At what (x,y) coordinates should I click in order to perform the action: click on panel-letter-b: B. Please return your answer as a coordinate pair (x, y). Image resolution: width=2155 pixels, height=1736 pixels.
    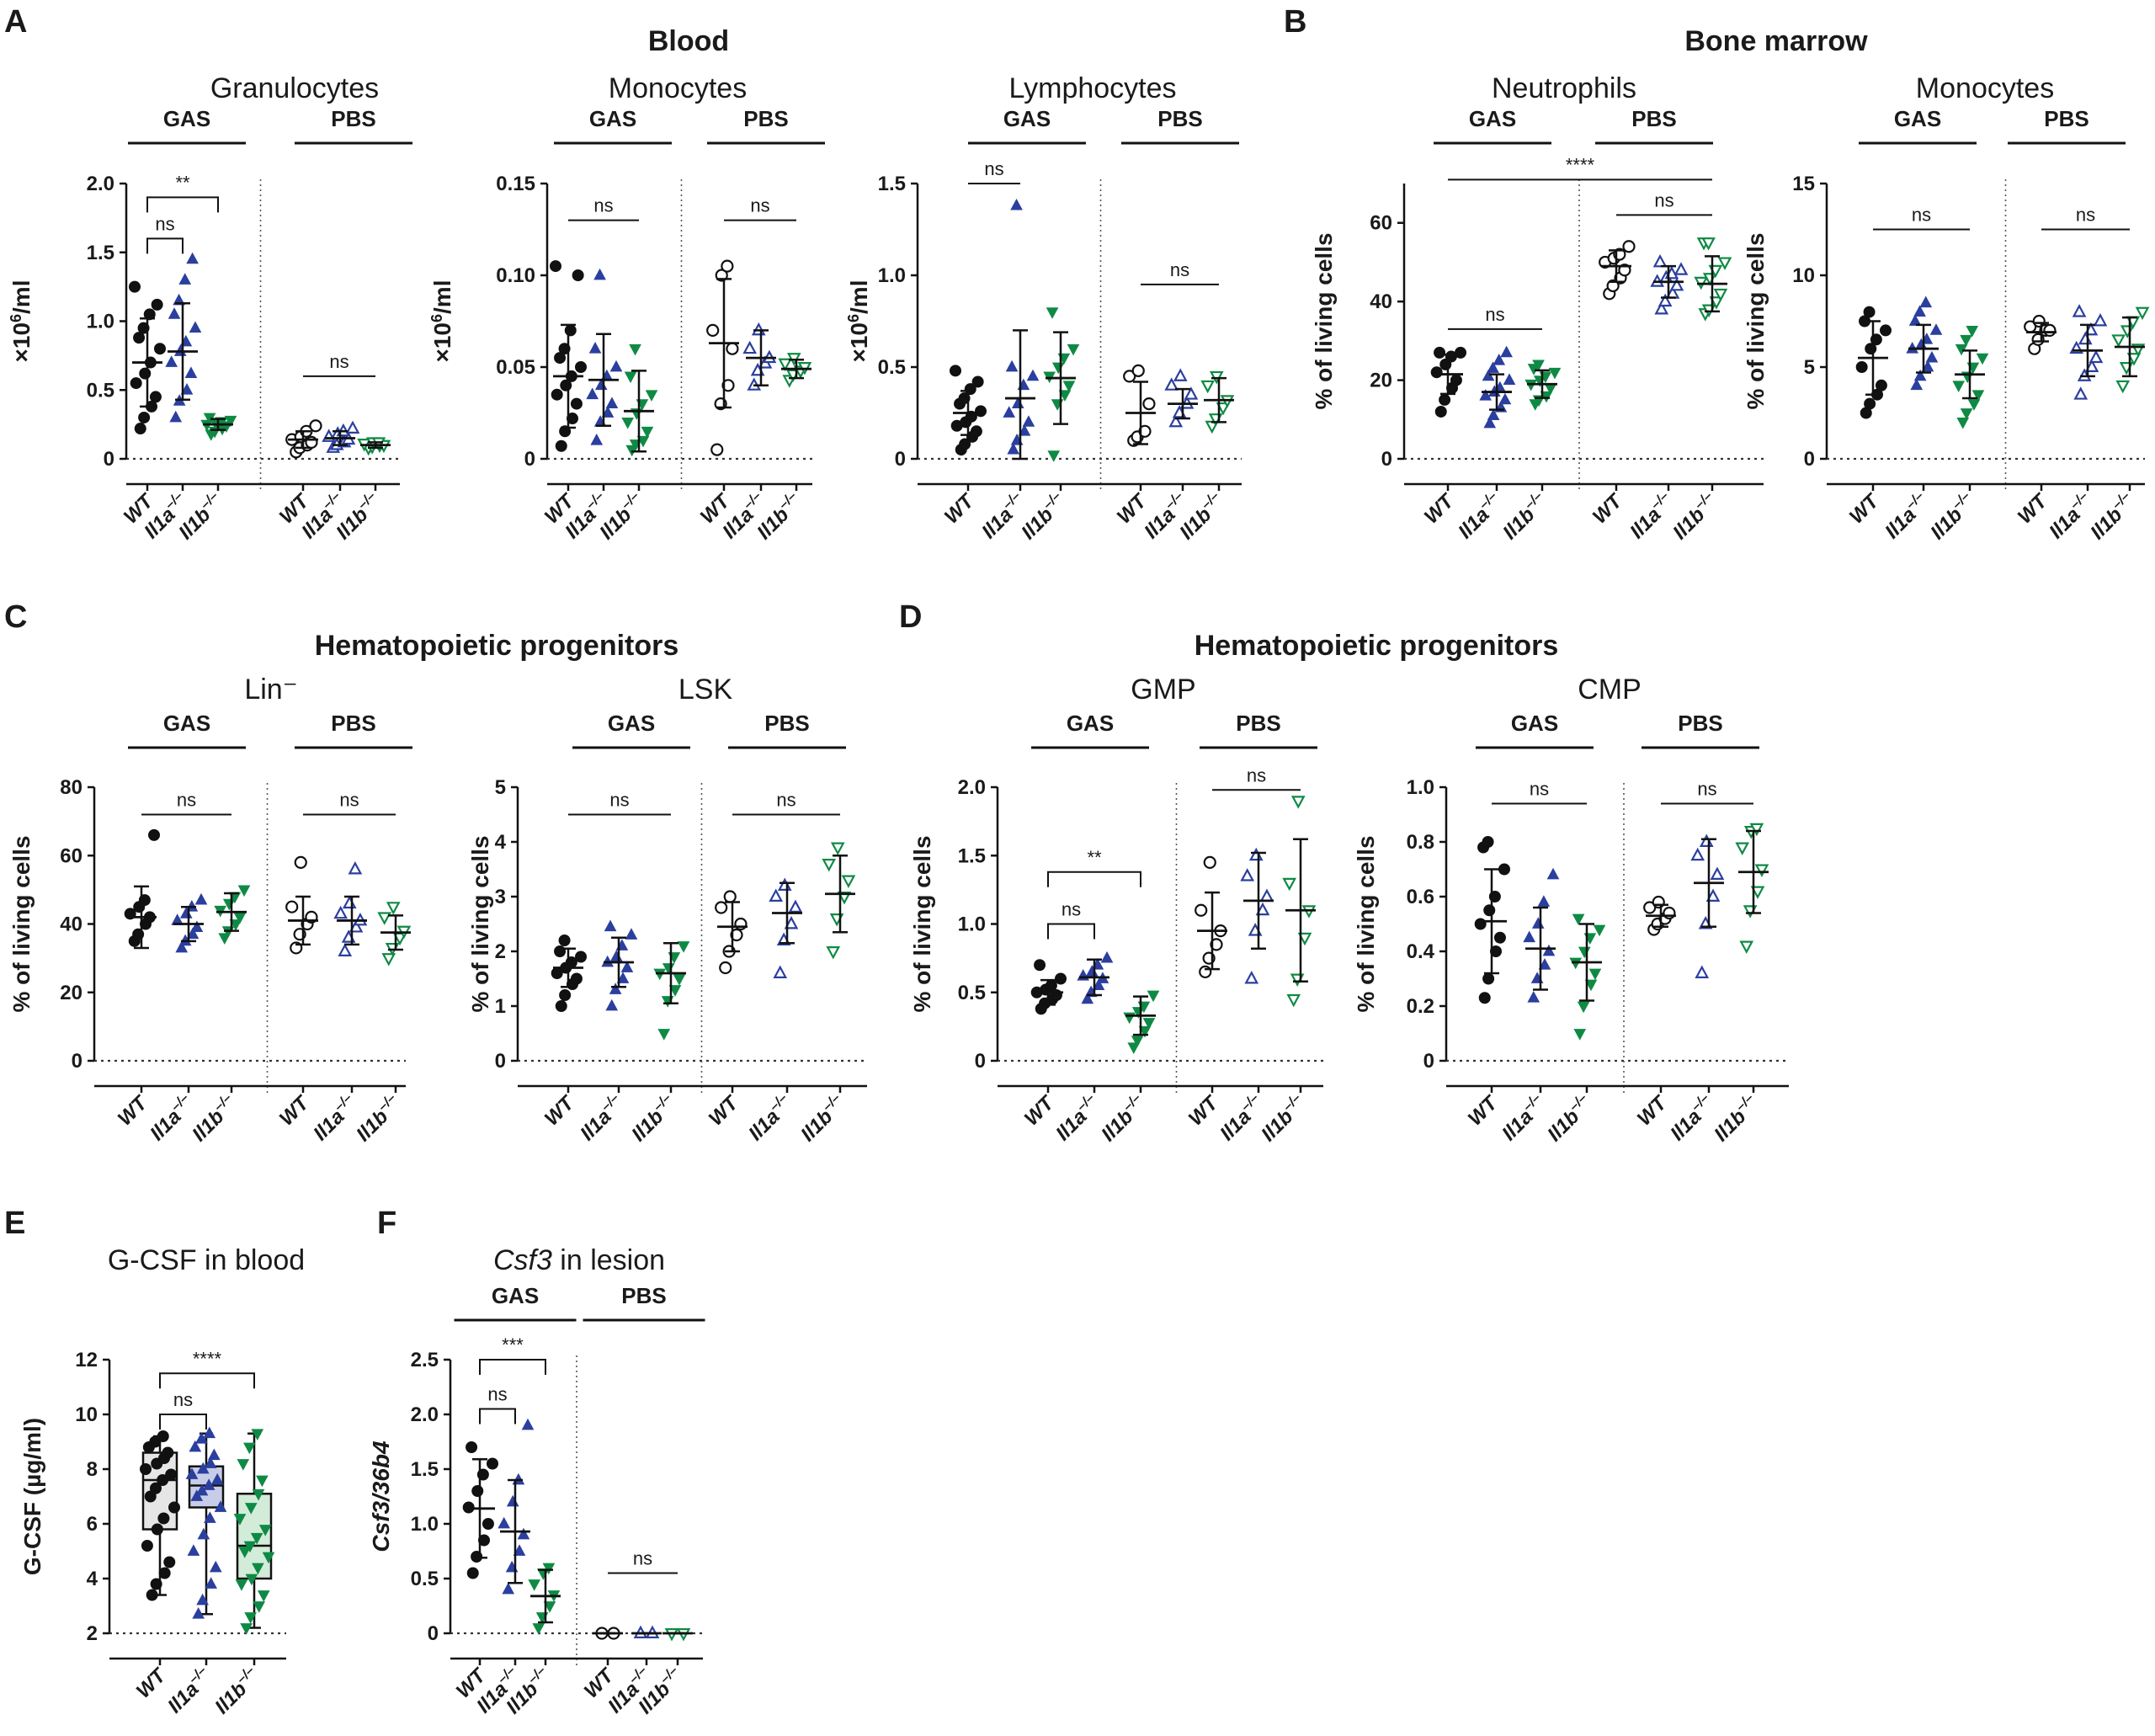
    Looking at the image, I should click on (1295, 22).